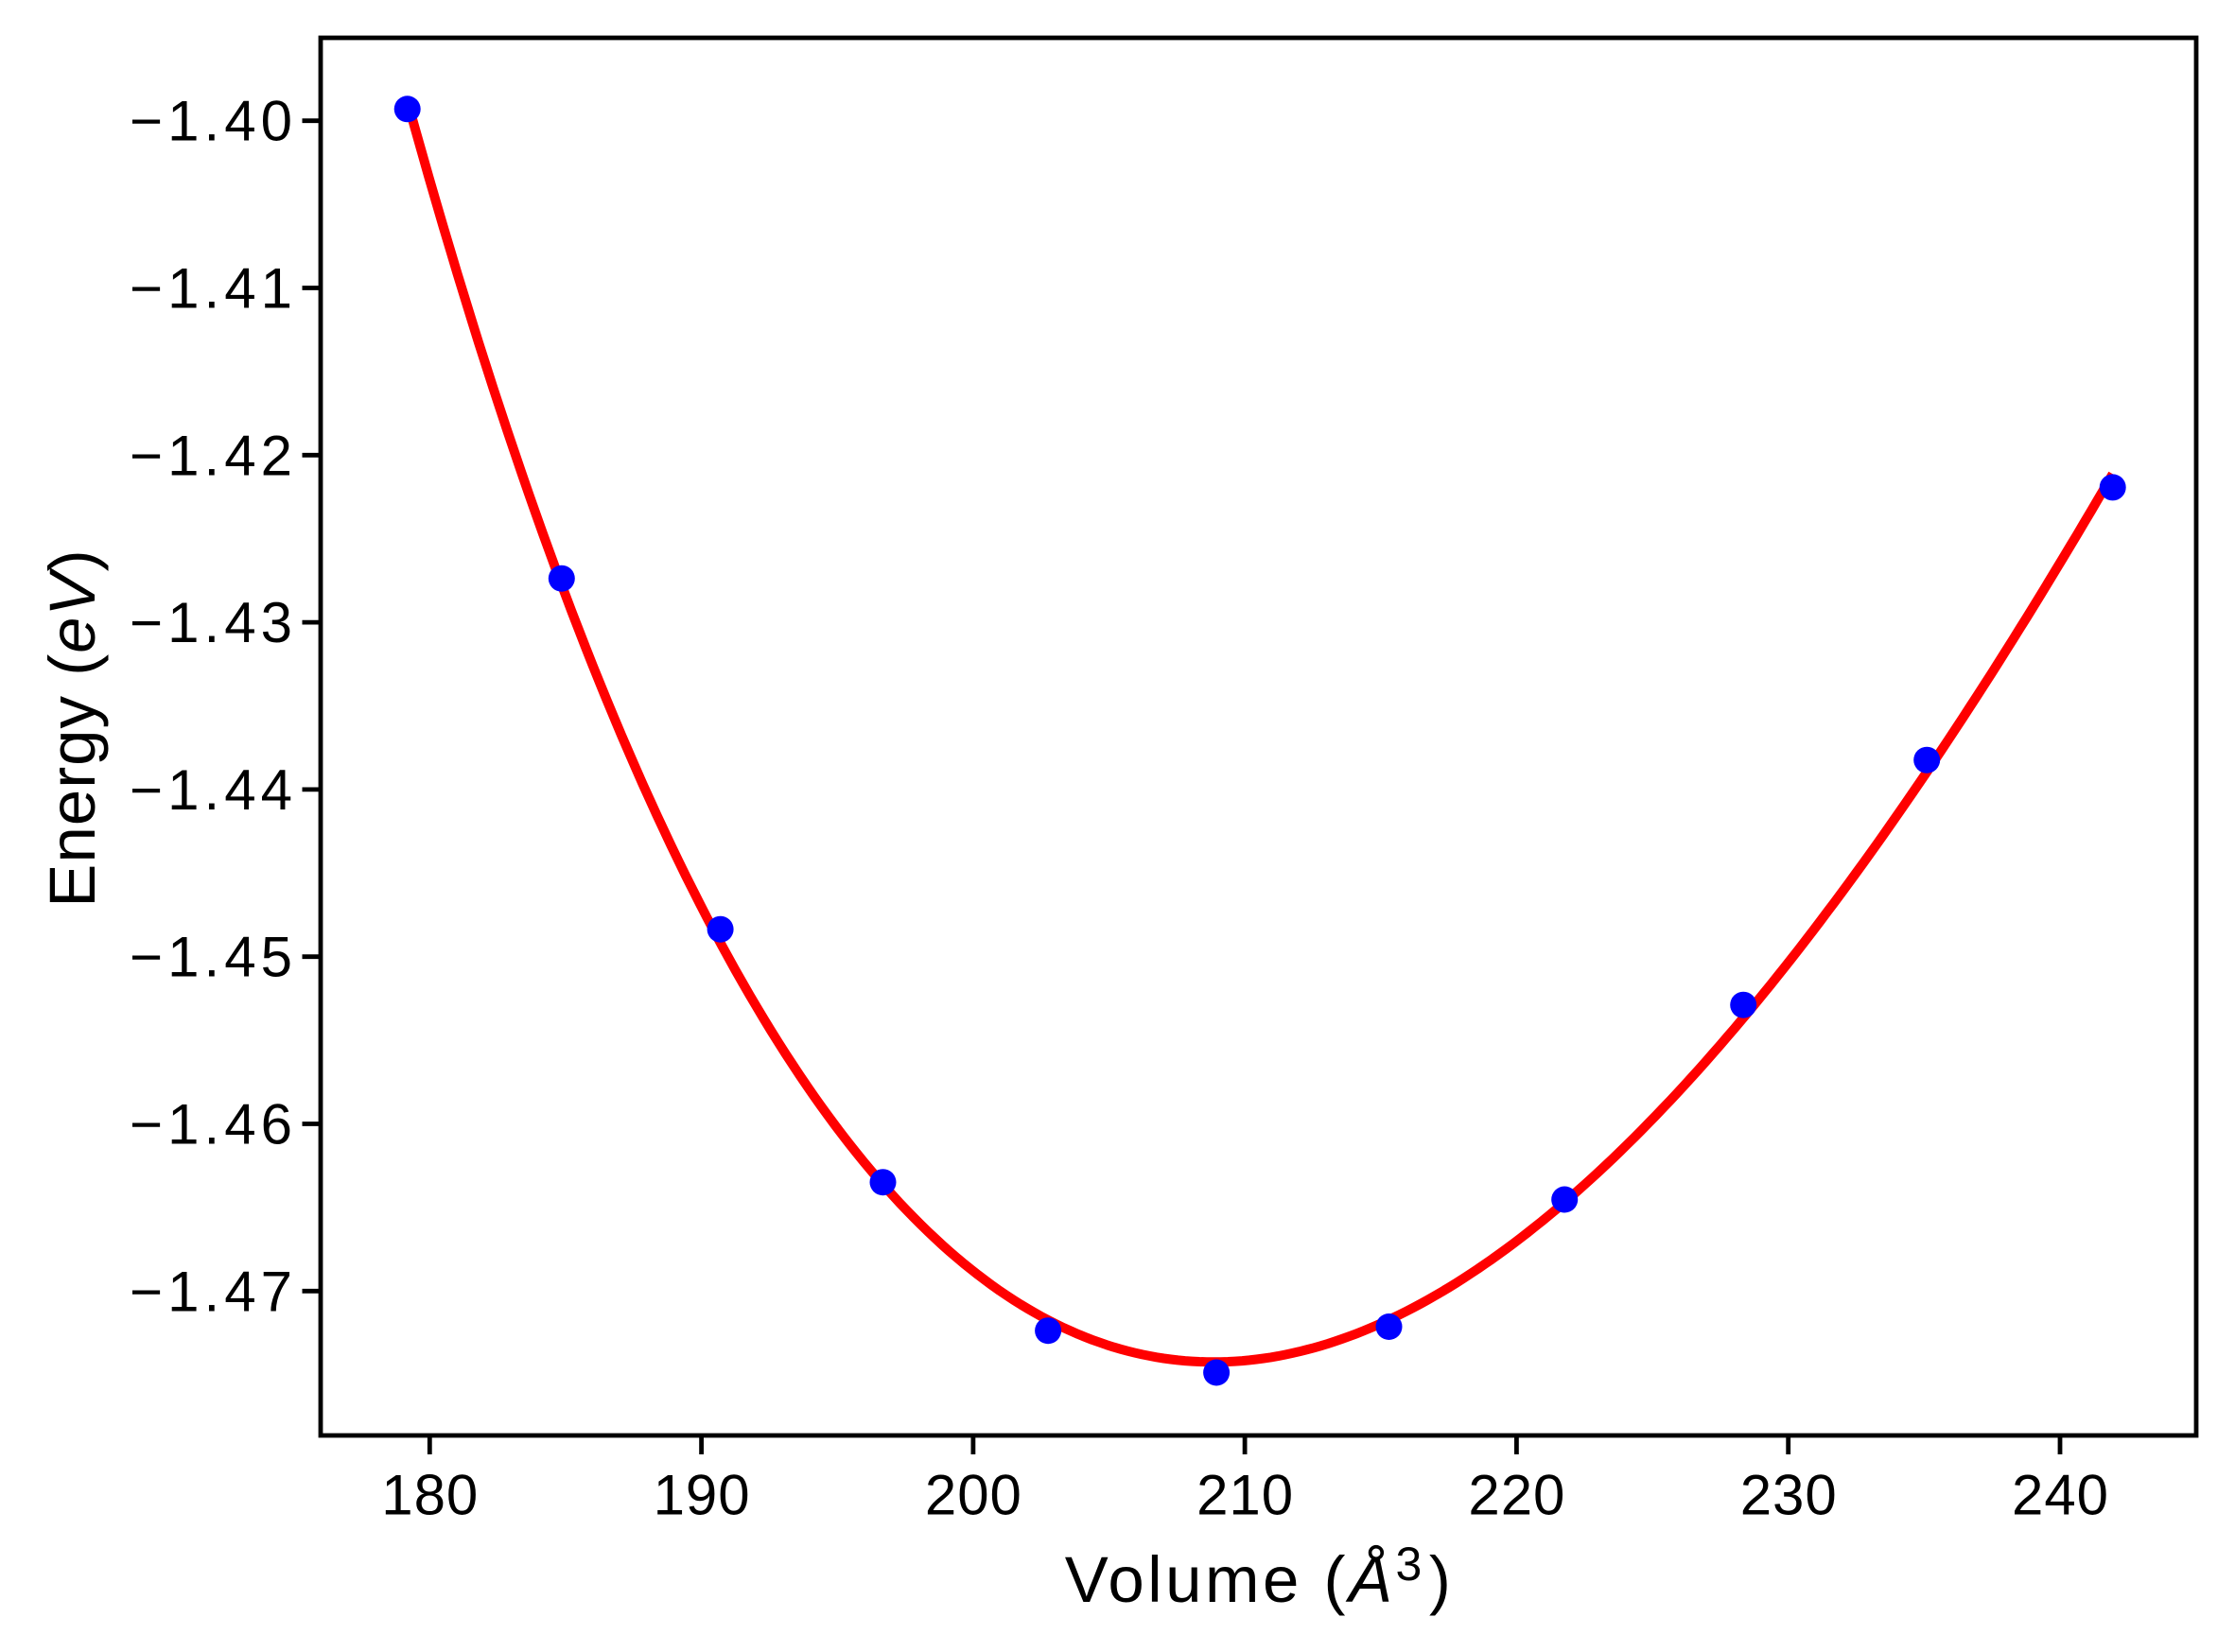 This screenshot has height=1652, width=2235. What do you see at coordinates (1260, 1577) in the screenshot?
I see `svg-text: Volume (Å3)` at bounding box center [1260, 1577].